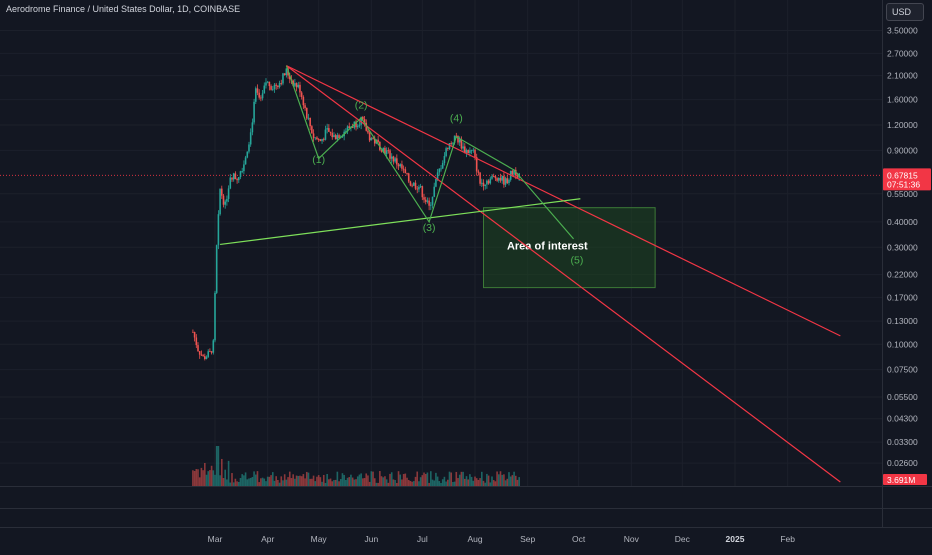 The height and width of the screenshot is (555, 932). What do you see at coordinates (429, 228) in the screenshot?
I see `wave-label: (3)` at bounding box center [429, 228].